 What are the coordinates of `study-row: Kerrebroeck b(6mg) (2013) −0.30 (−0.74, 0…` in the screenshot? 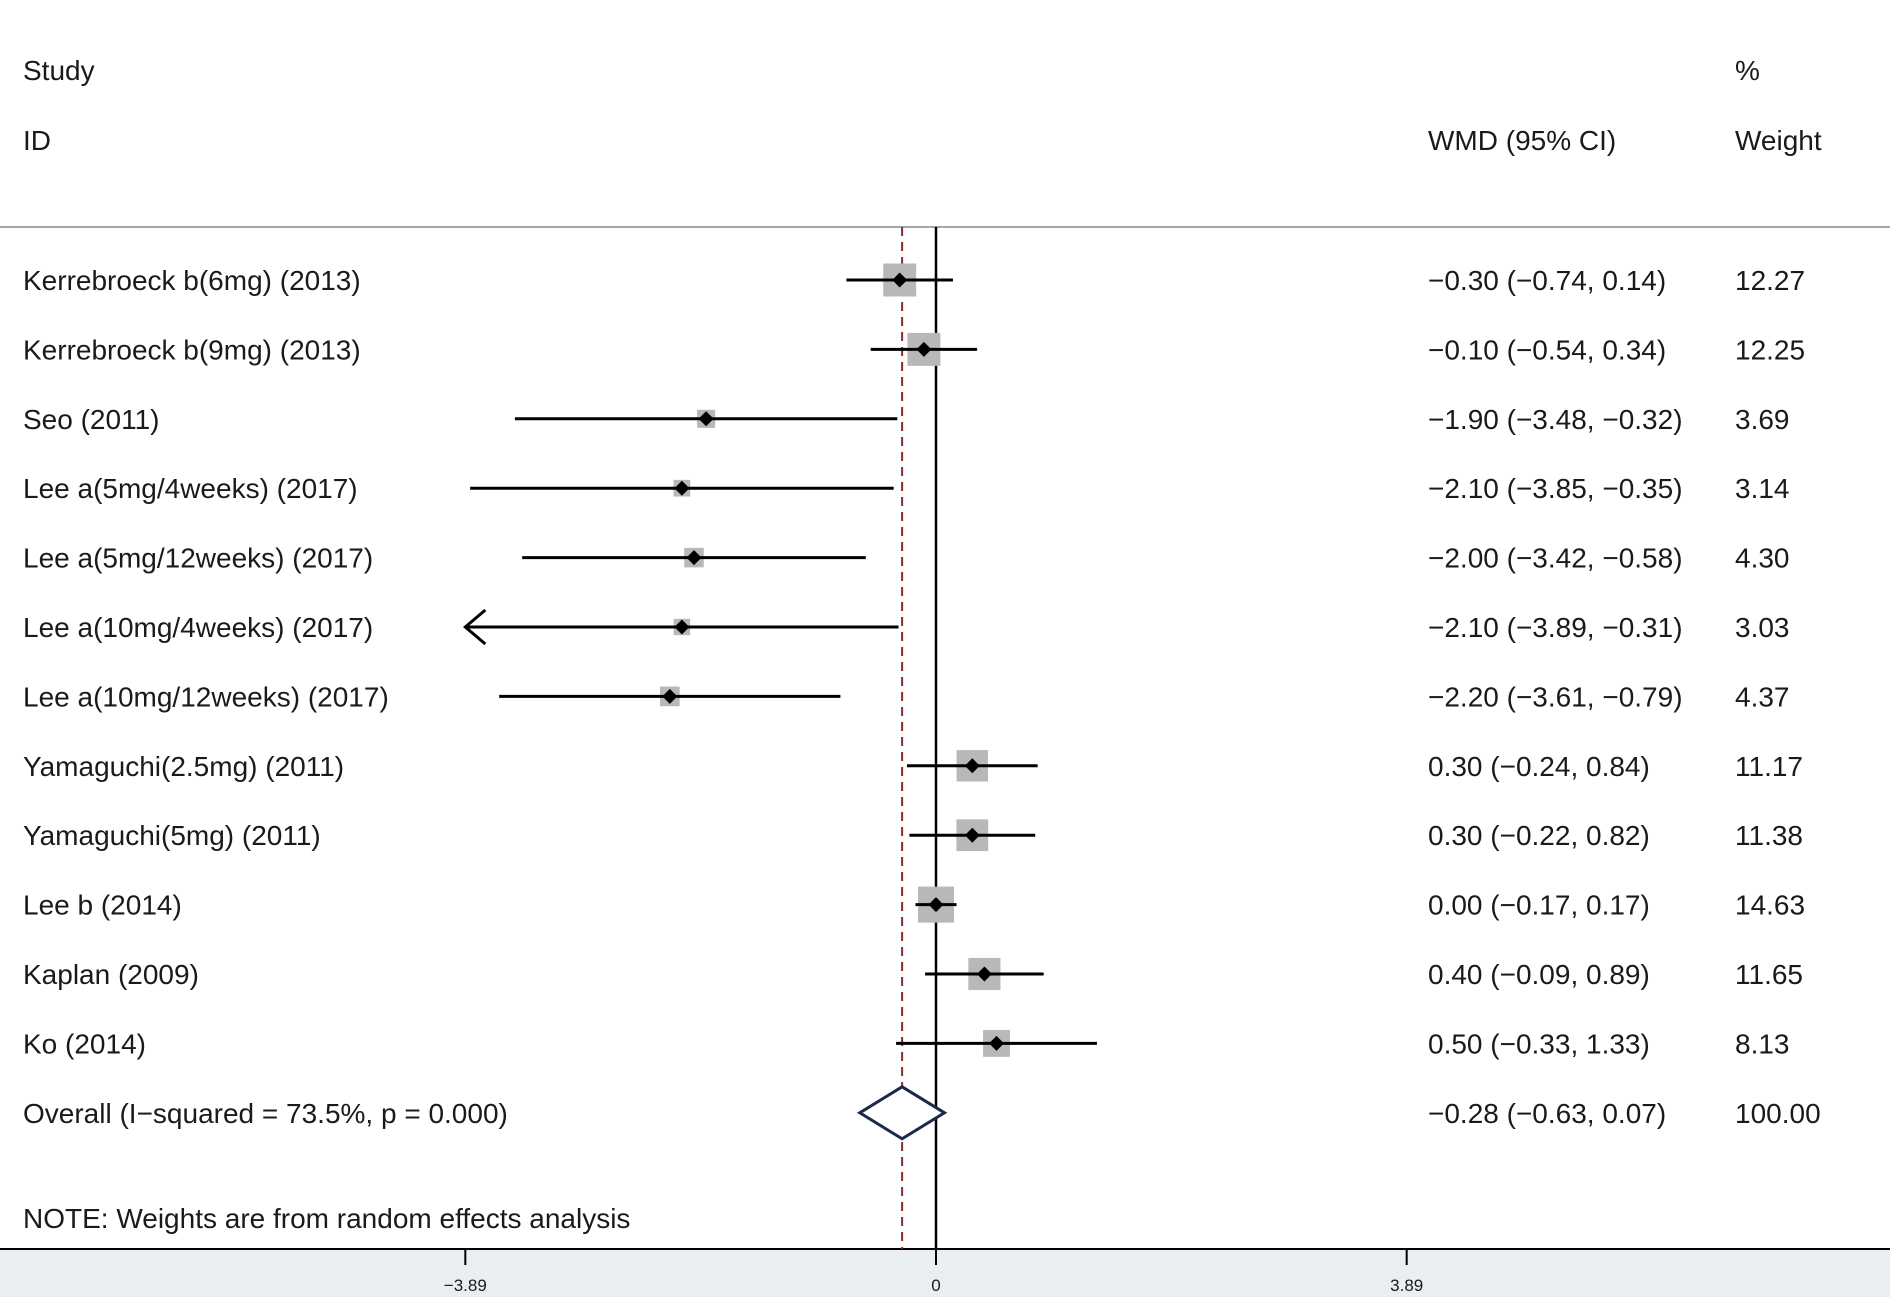 It's located at (914, 280).